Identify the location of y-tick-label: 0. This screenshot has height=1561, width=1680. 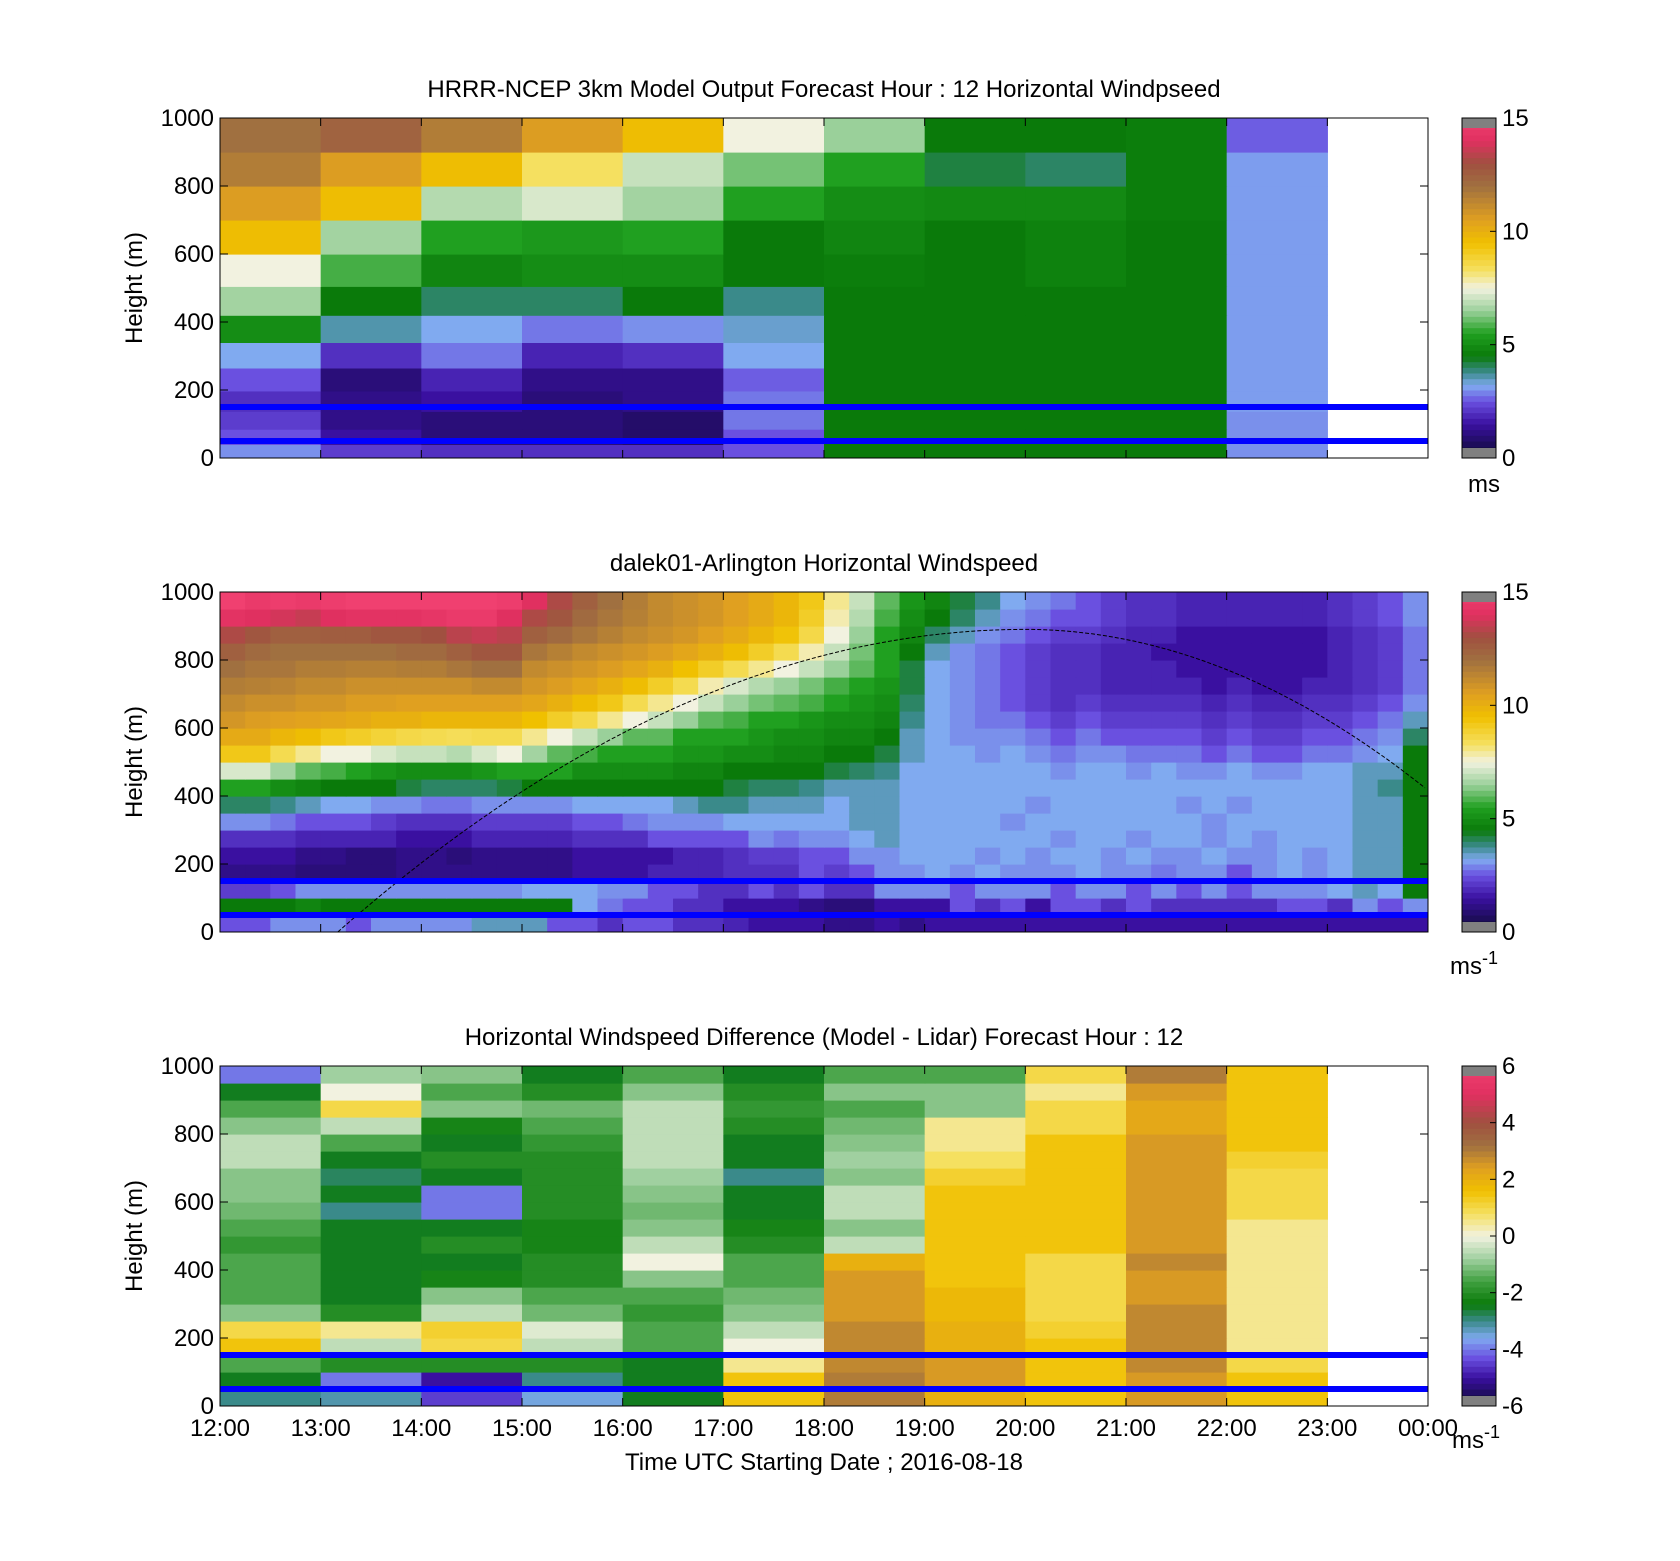
(207, 1406).